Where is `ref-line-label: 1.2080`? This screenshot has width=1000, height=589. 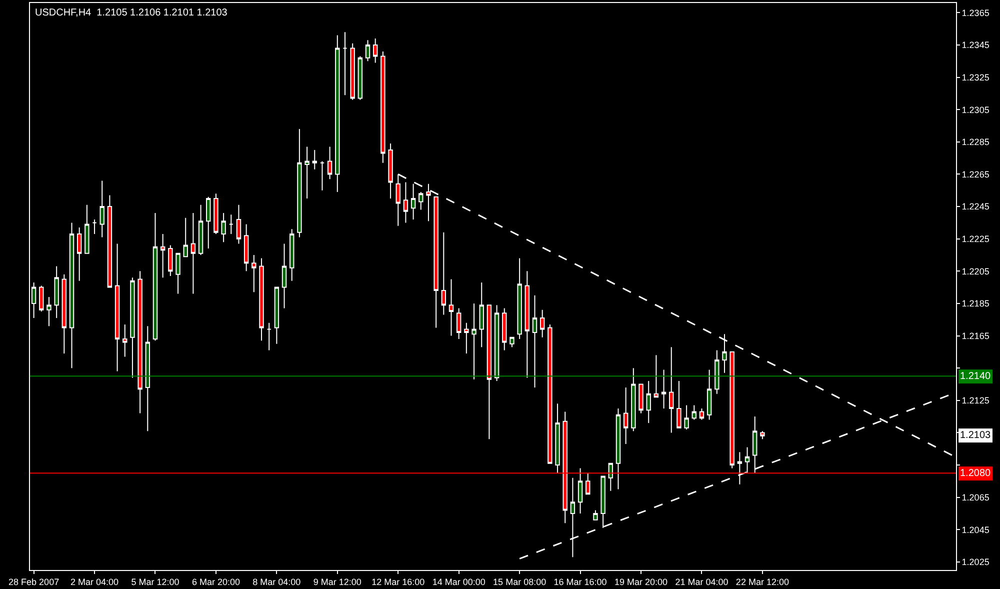 ref-line-label: 1.2080 is located at coordinates (976, 473).